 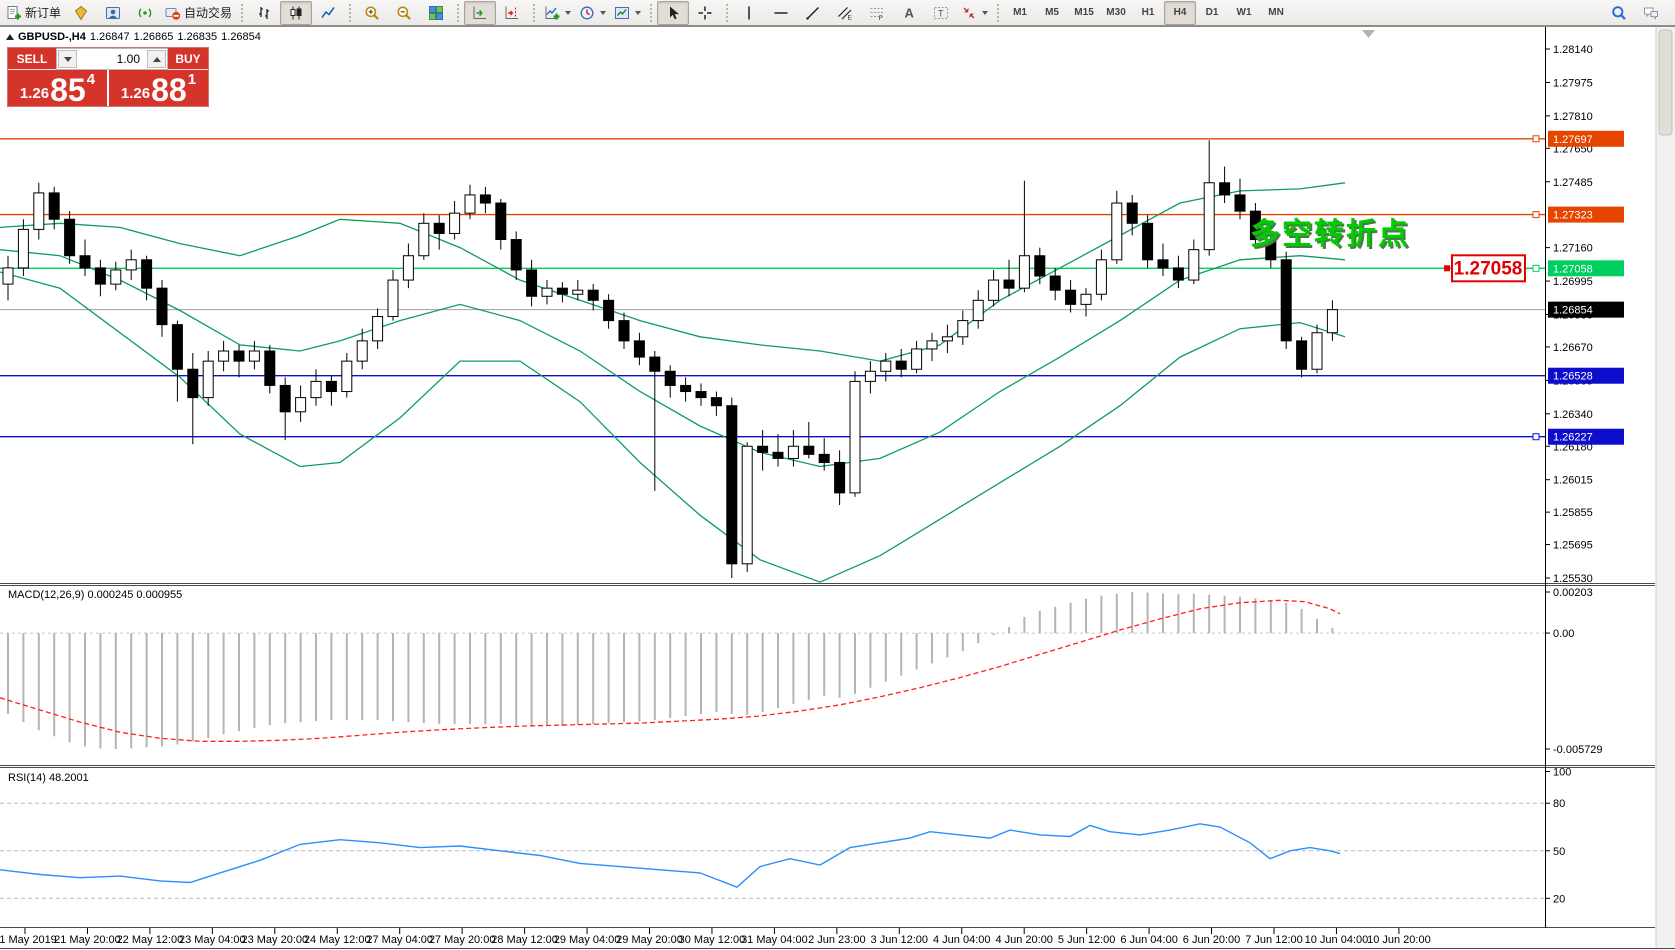 What do you see at coordinates (1651, 13) in the screenshot?
I see `chat-button` at bounding box center [1651, 13].